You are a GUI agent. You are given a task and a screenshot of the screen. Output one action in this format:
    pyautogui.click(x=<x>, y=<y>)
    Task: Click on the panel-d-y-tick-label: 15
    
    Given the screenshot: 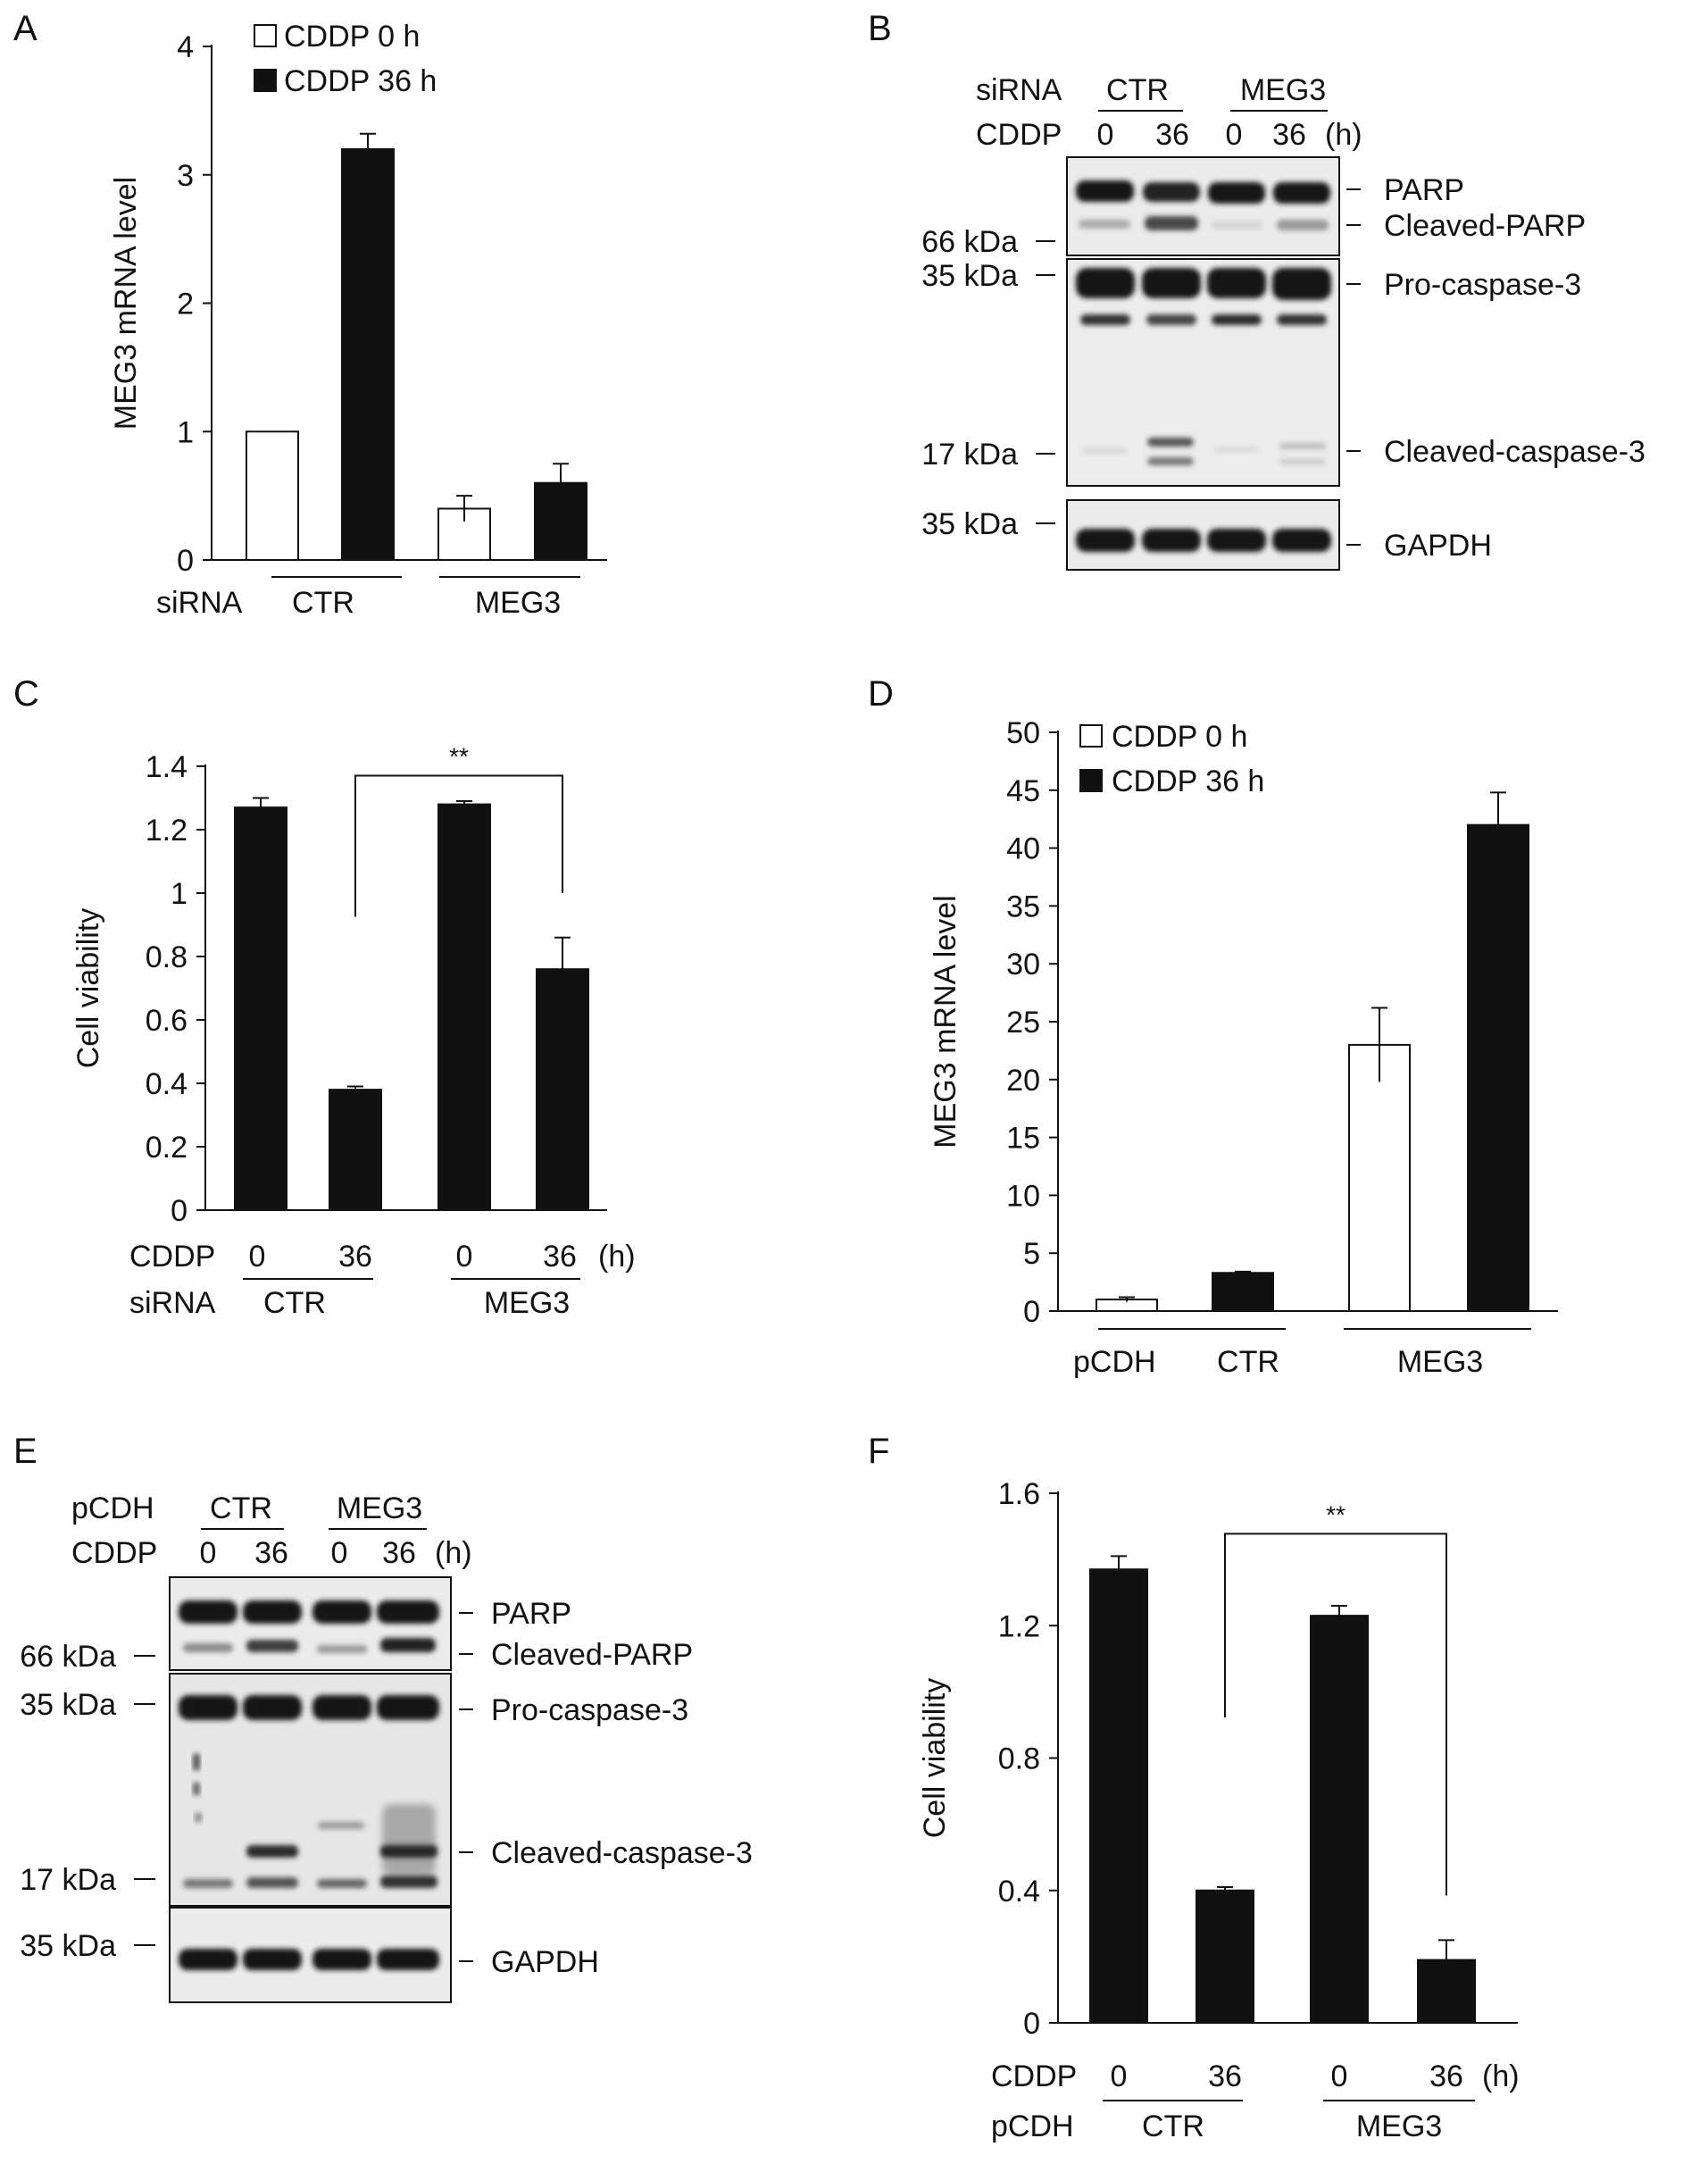 What is the action you would take?
    pyautogui.click(x=1023, y=1139)
    